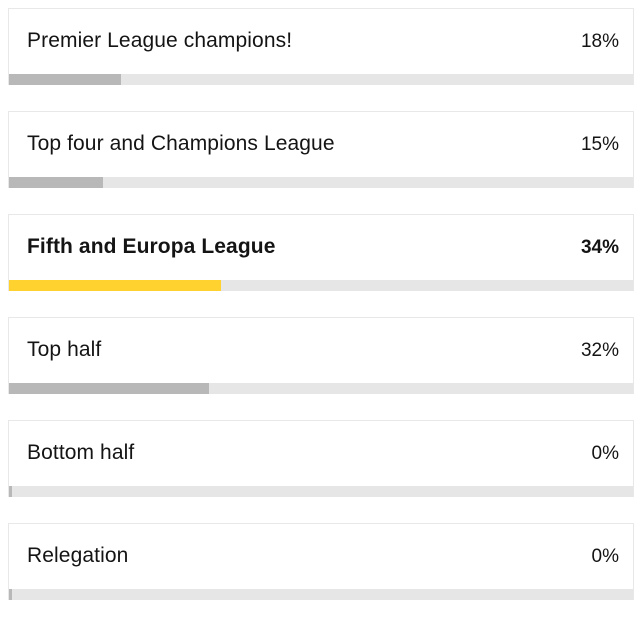 The image size is (640, 626). I want to click on option-label: Top half, so click(64, 349).